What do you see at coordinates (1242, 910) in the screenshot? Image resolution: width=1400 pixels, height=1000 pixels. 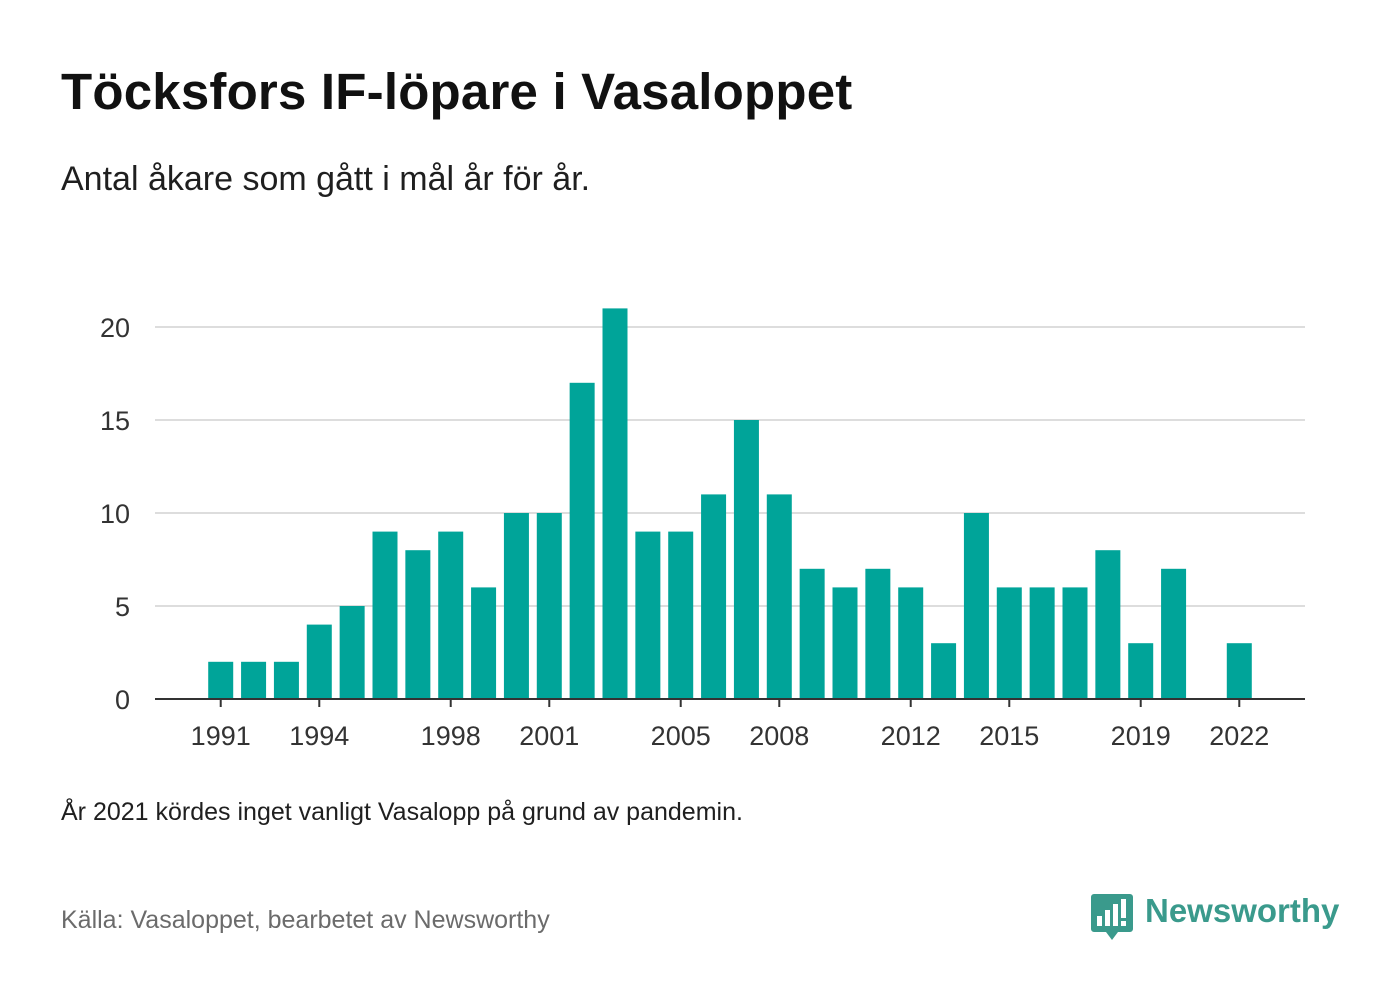 I see `brand-name: Newsworthy` at bounding box center [1242, 910].